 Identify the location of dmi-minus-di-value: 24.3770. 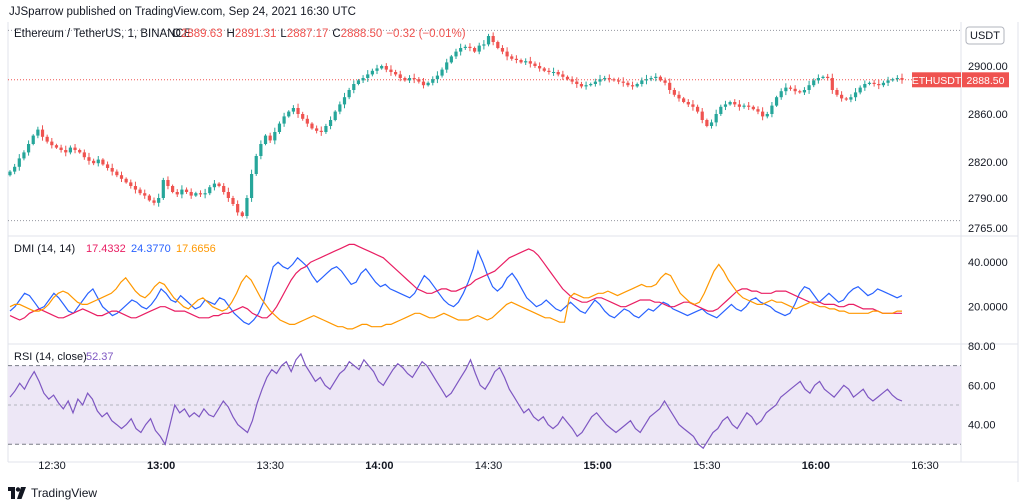
(151, 249).